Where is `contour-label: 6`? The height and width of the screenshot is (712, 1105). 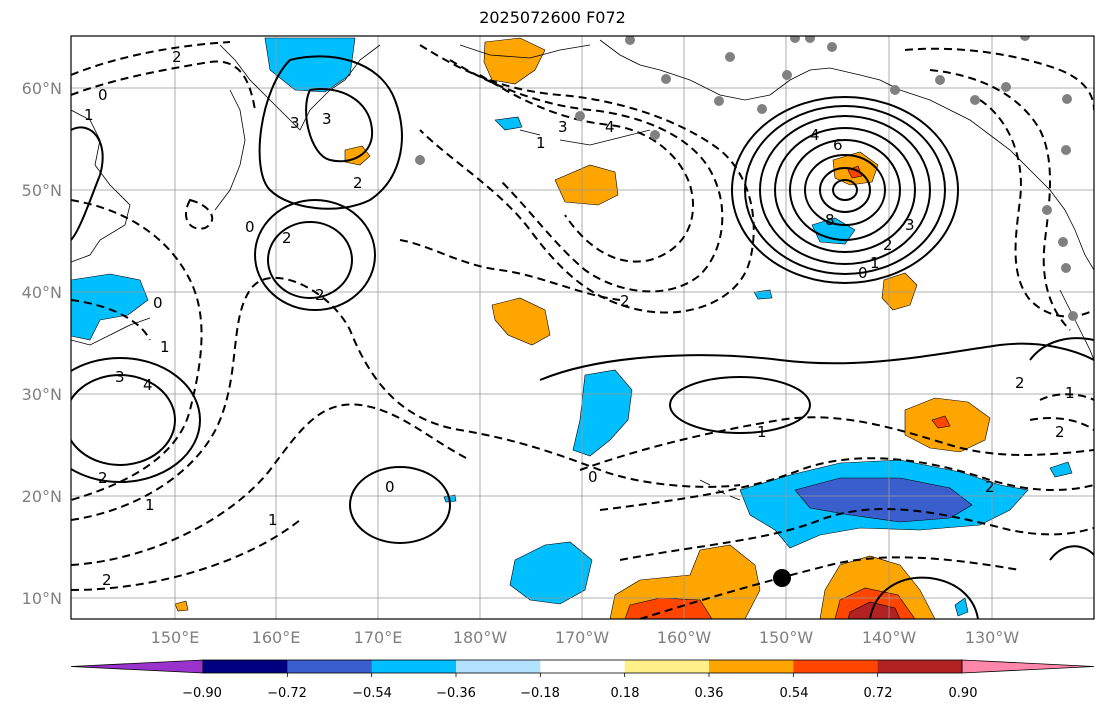
contour-label: 6 is located at coordinates (838, 145).